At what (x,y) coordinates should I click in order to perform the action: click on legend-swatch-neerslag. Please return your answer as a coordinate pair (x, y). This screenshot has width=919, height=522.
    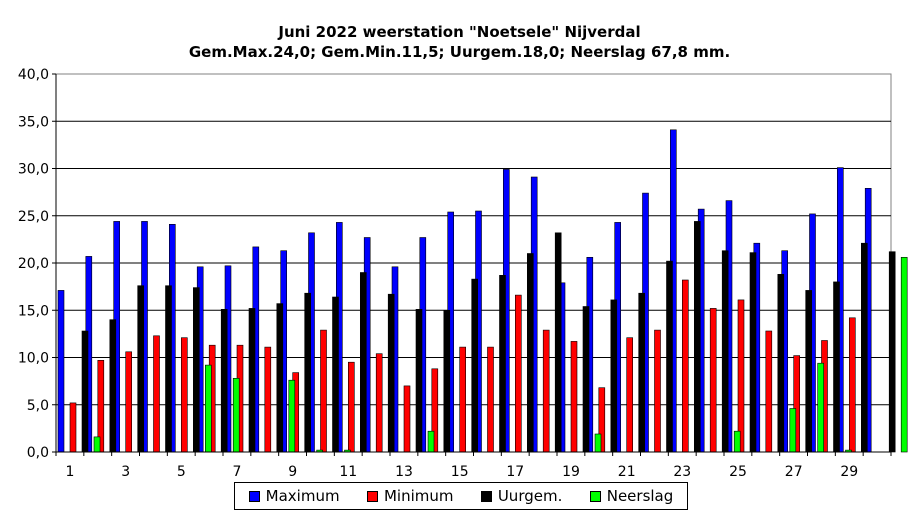
    Looking at the image, I should click on (595, 496).